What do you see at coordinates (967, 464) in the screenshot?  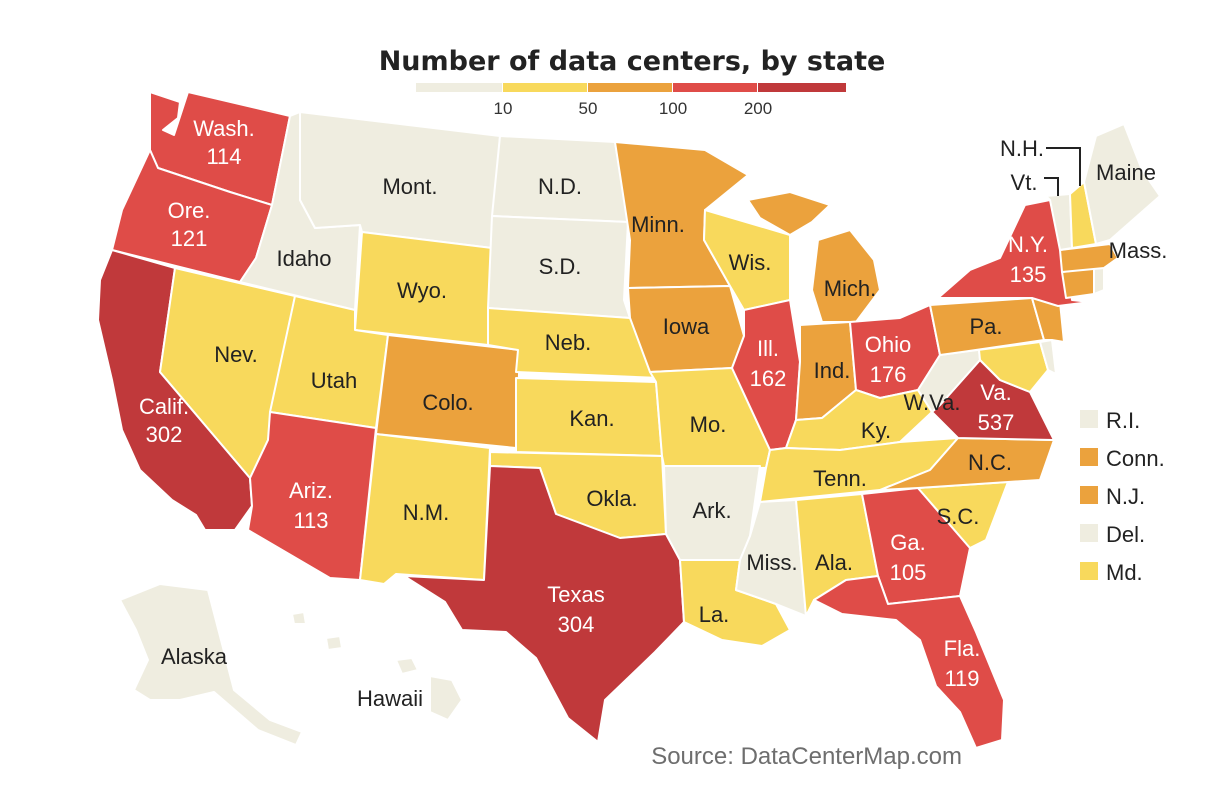 I see `state-north-carolina` at bounding box center [967, 464].